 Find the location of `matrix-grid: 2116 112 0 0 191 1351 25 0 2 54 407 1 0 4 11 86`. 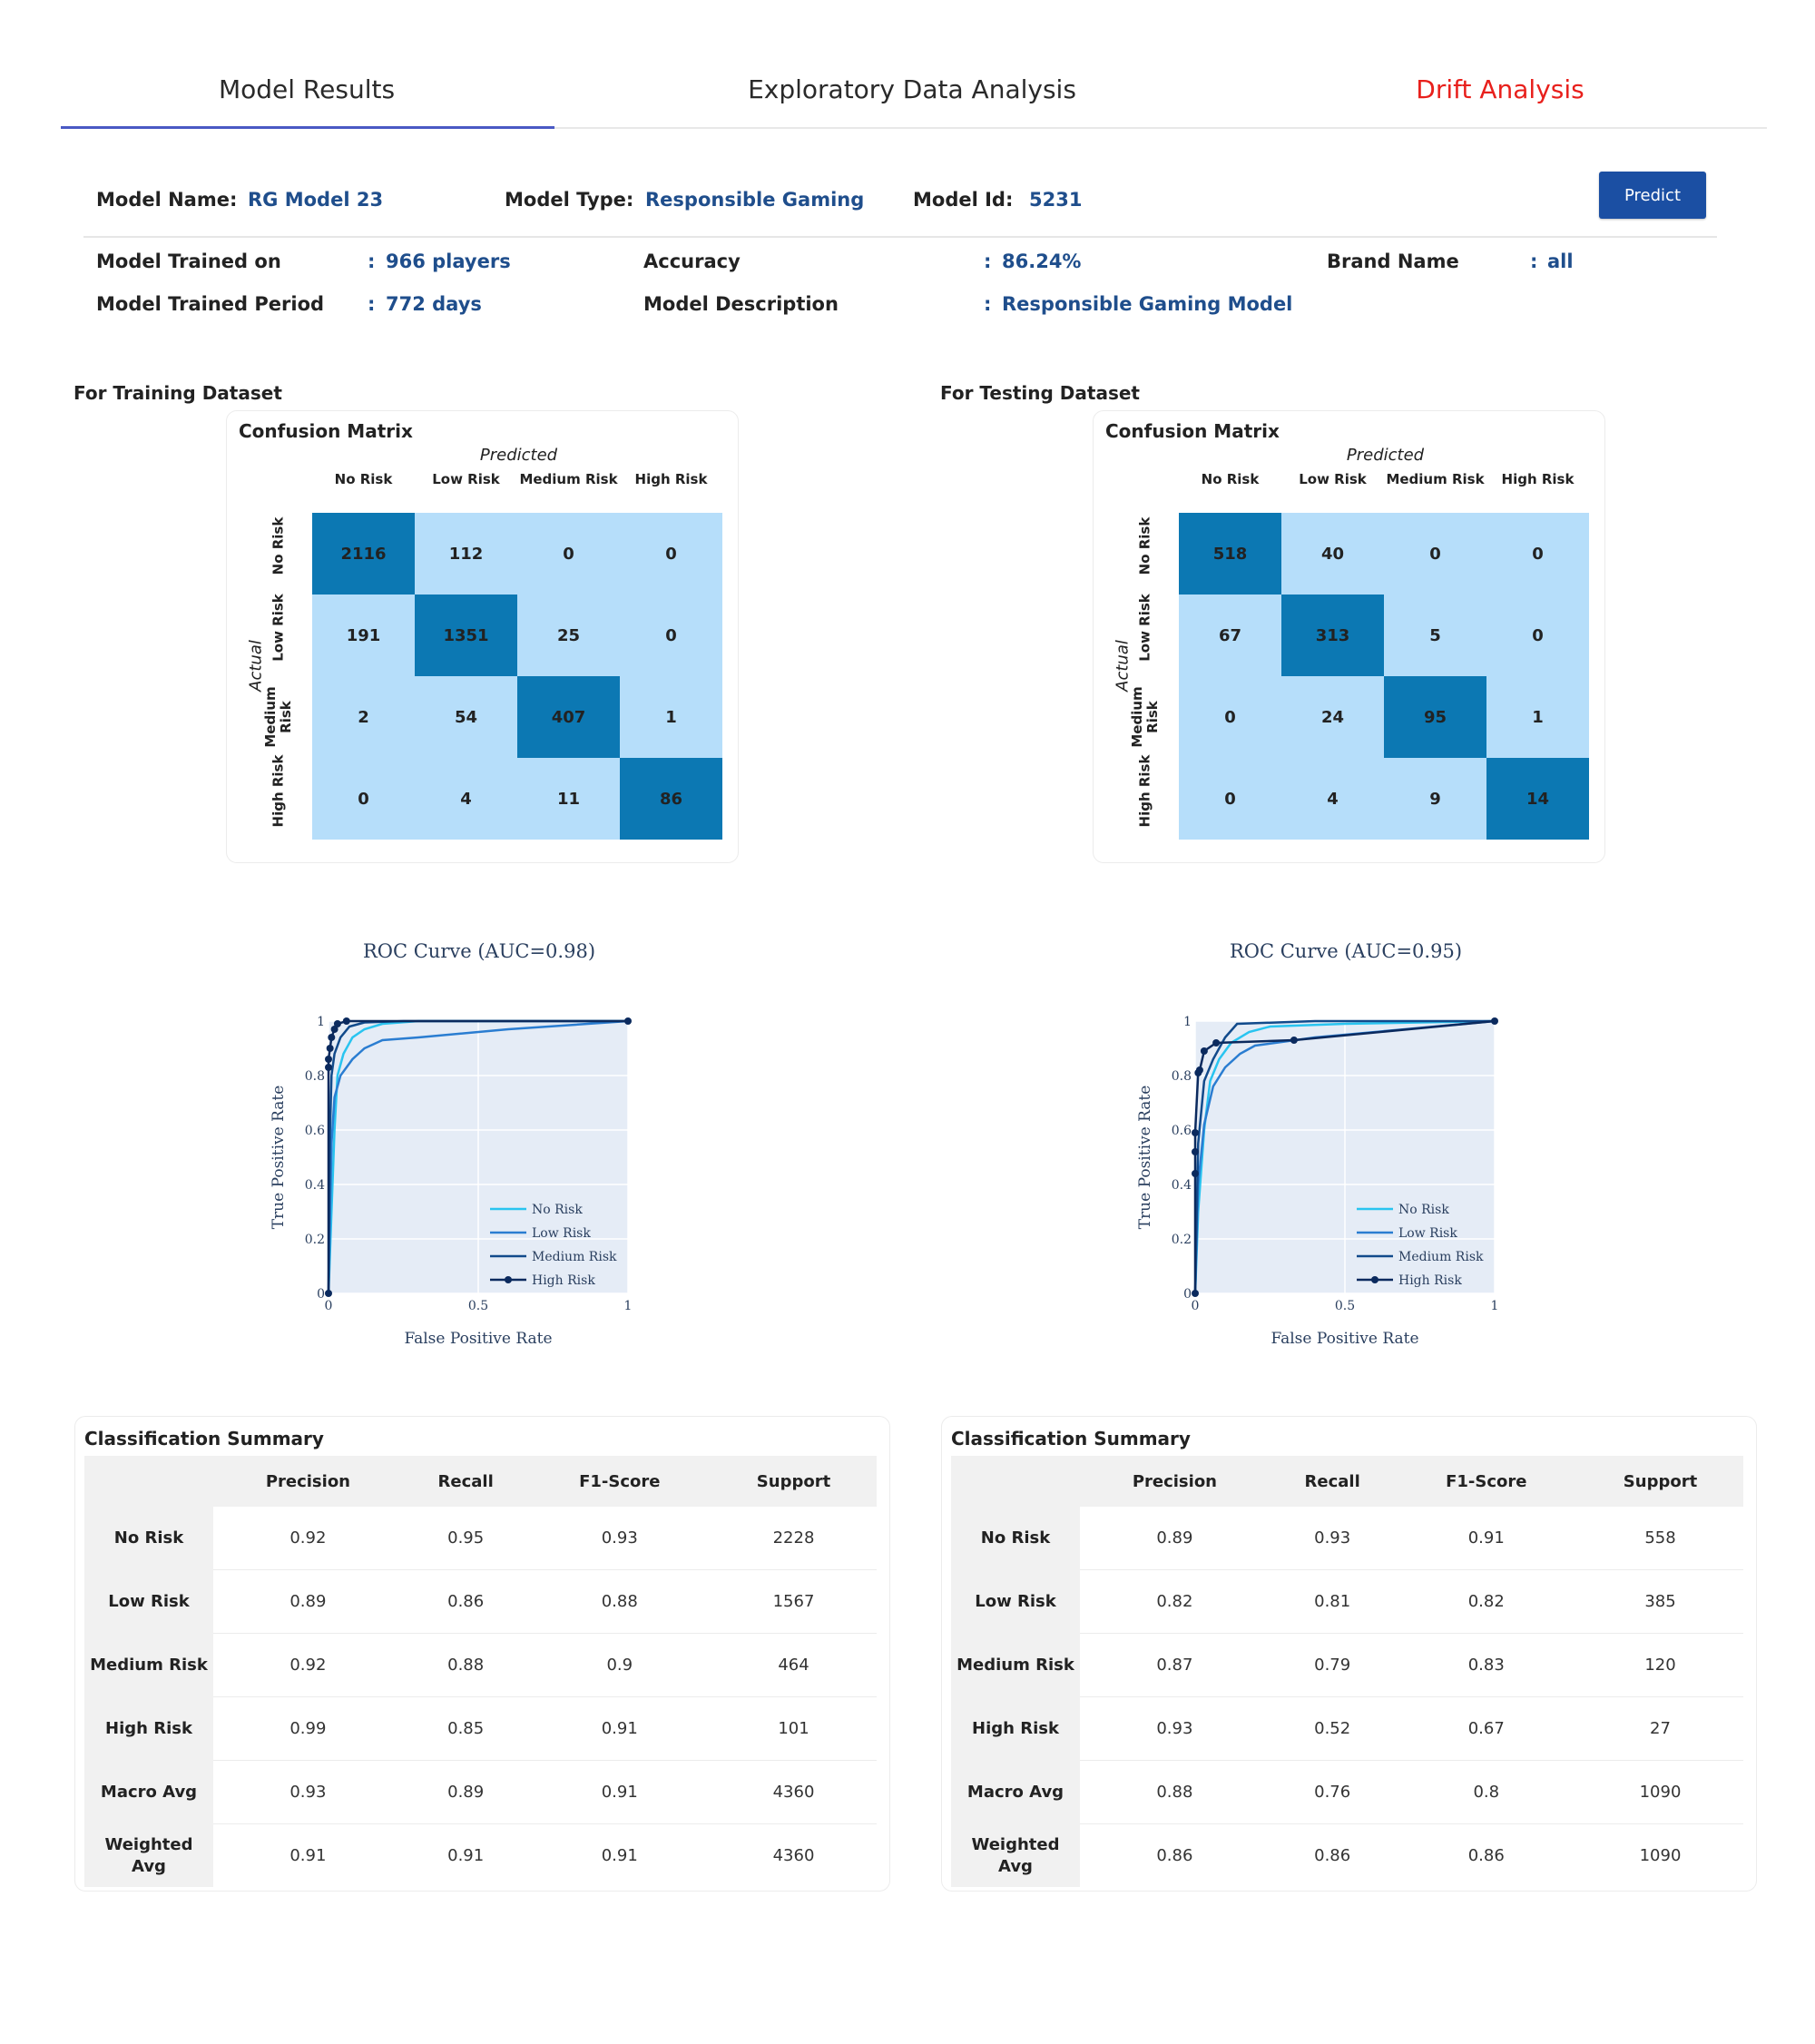

matrix-grid: 2116 112 0 0 191 1351 25 0 2 54 407 1 0 4 11 86 is located at coordinates (517, 676).